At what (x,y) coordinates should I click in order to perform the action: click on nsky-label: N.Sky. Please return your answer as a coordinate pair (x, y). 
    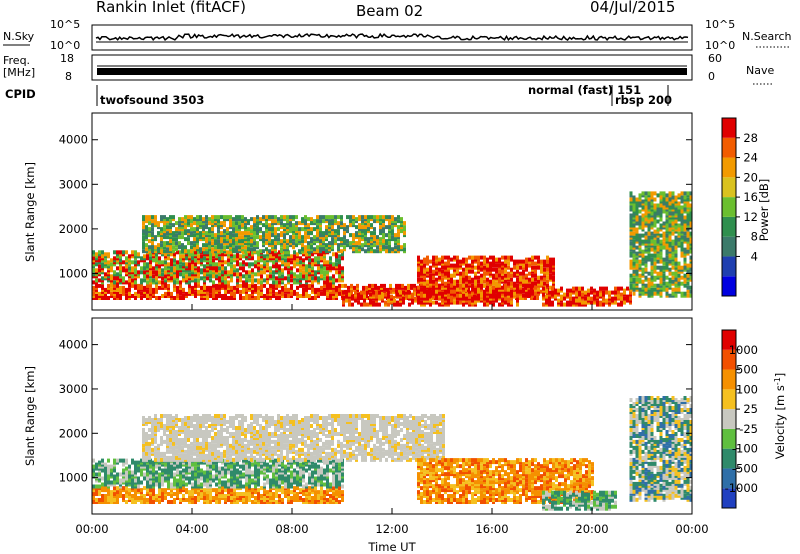
    Looking at the image, I should click on (19, 36).